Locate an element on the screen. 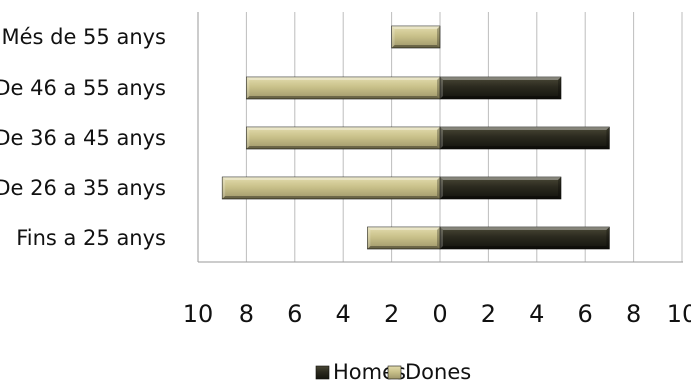 The image size is (691, 385). category-label: Més de 55 anys is located at coordinates (83, 37).